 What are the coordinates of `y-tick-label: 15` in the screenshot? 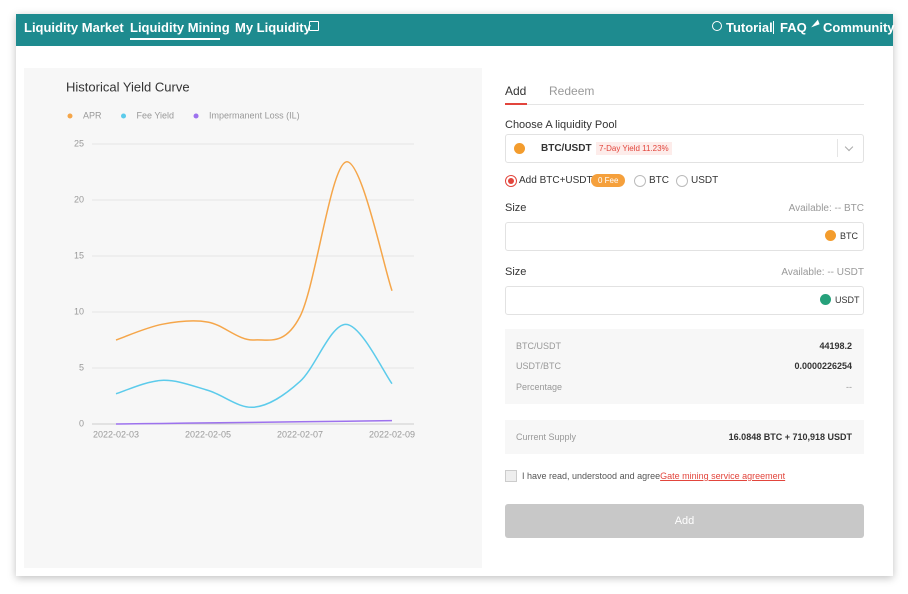 It's located at (79, 255).